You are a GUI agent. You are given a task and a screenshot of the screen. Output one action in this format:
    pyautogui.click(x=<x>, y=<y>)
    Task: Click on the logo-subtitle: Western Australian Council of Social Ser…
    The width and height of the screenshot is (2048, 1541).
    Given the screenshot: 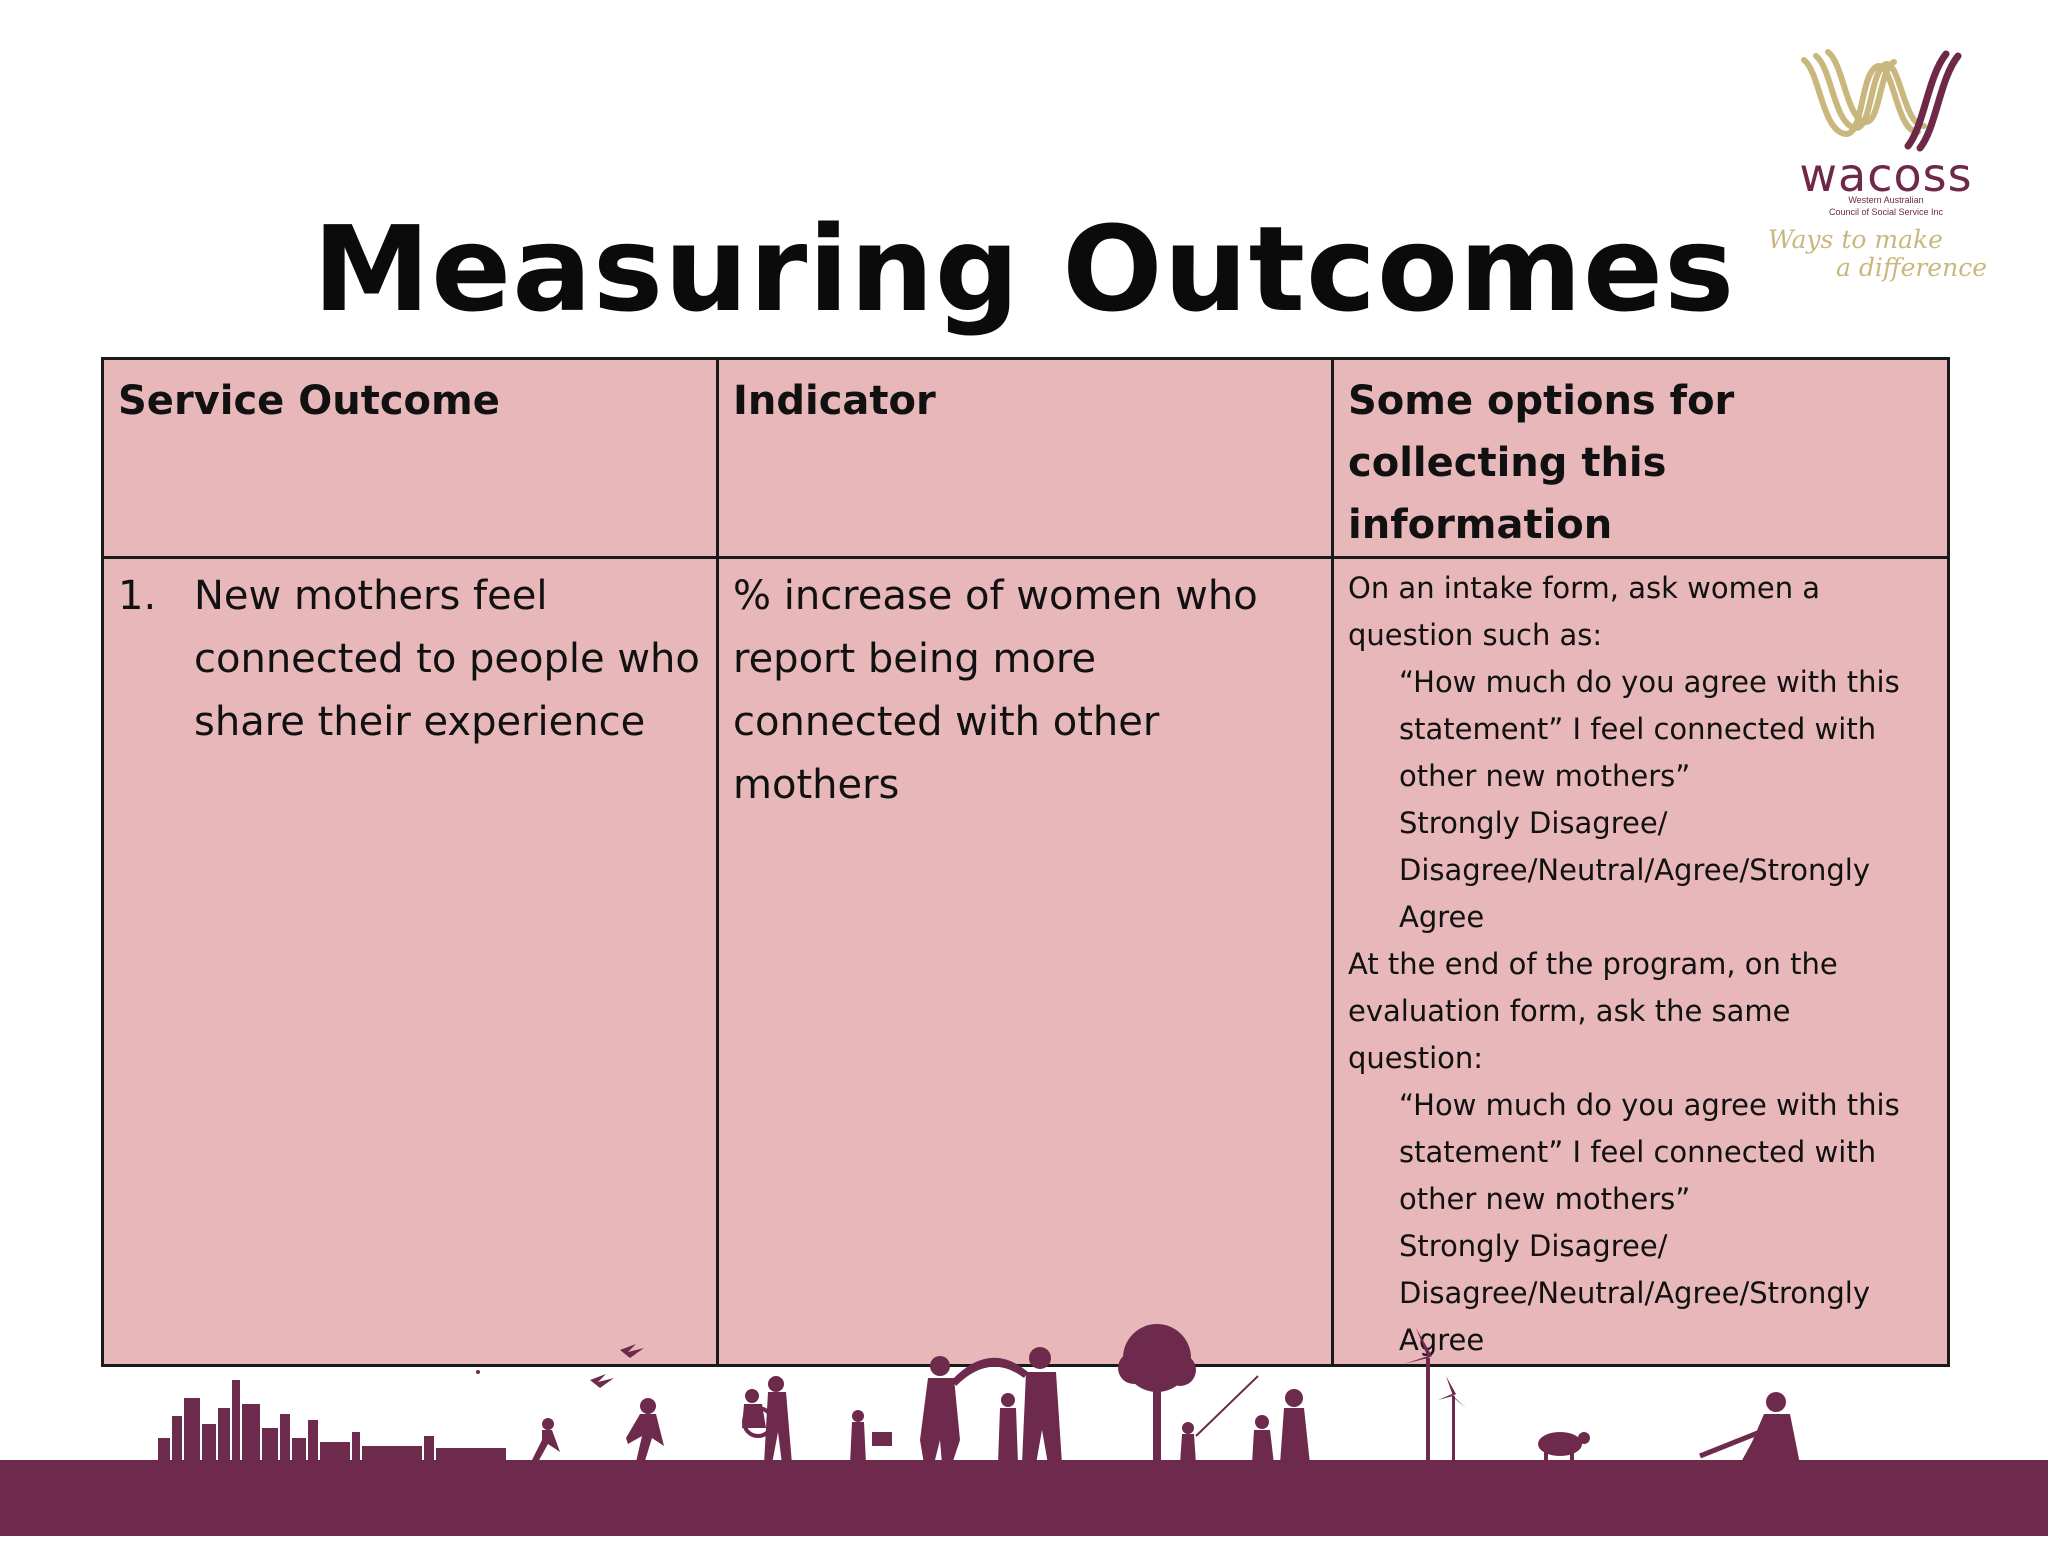 What is the action you would take?
    pyautogui.click(x=1886, y=206)
    